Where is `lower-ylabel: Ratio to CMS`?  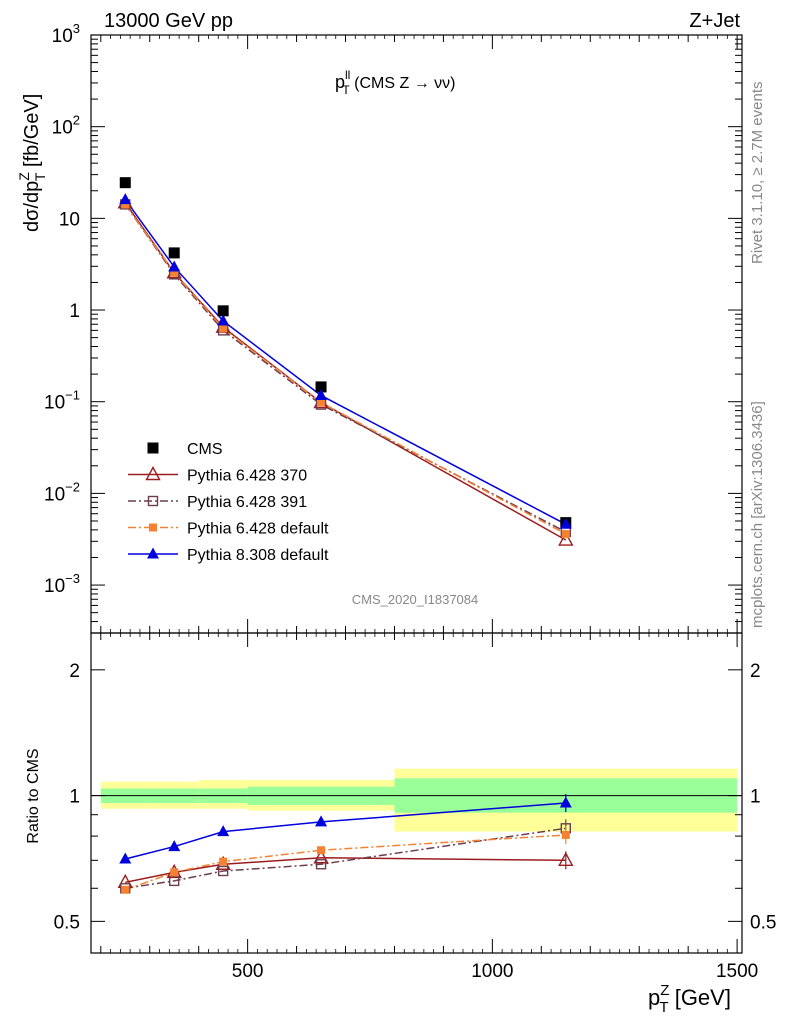 lower-ylabel: Ratio to CMS is located at coordinates (33, 795).